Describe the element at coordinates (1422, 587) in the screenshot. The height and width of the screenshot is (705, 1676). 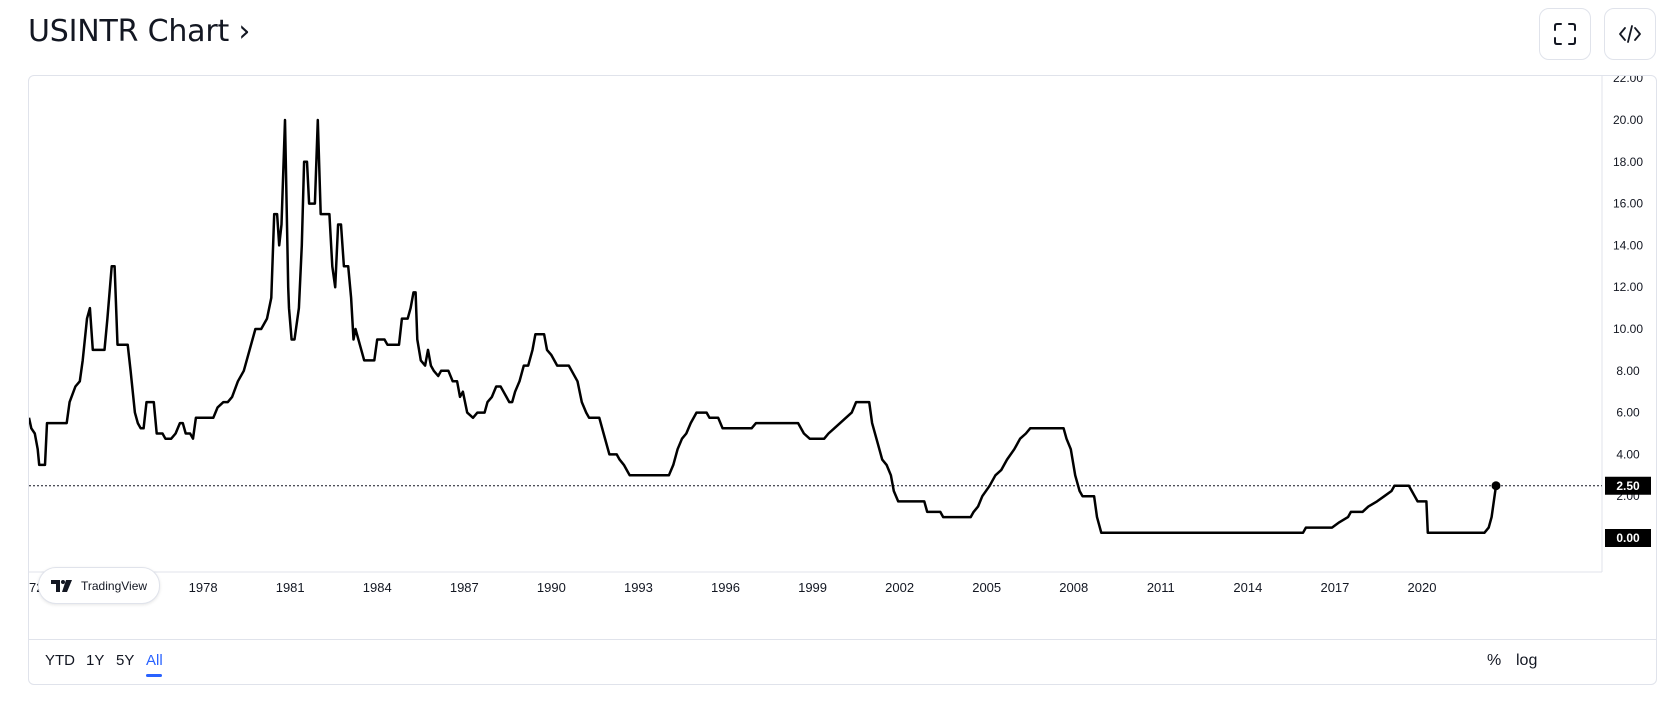
I see `x-tick-label: 2020` at that location.